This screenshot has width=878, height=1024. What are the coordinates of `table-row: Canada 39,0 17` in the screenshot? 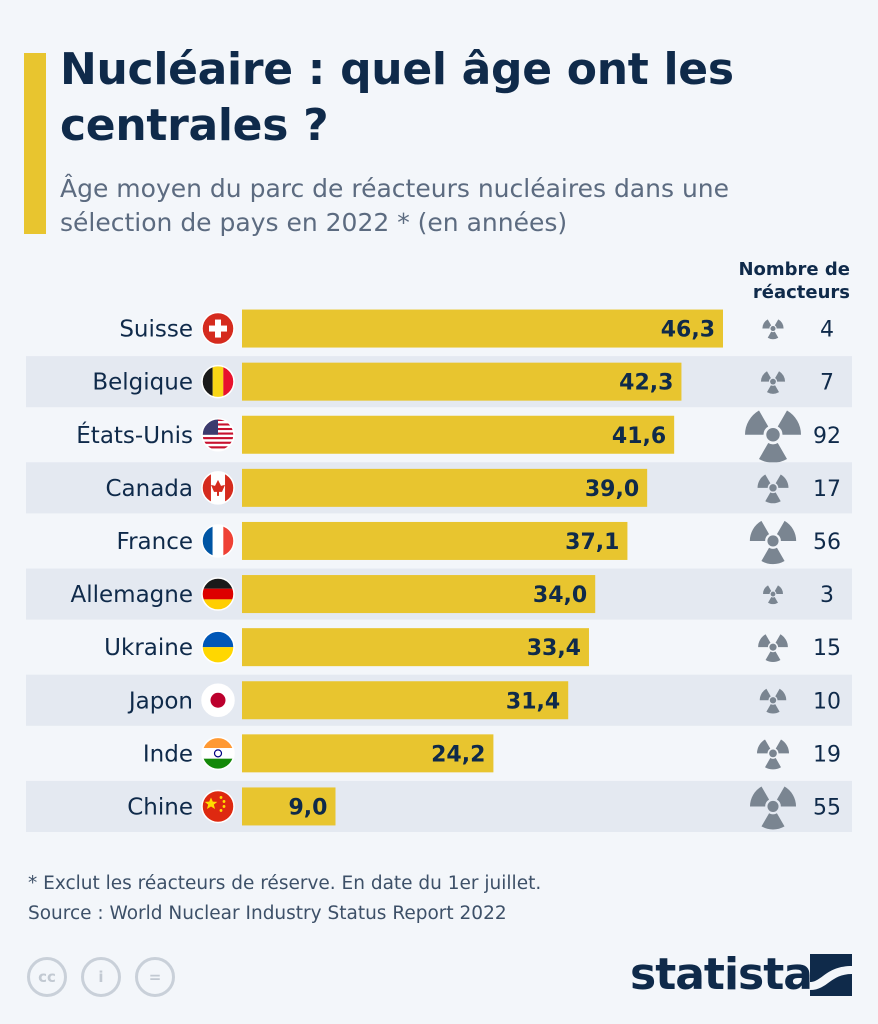 It's located at (439, 488).